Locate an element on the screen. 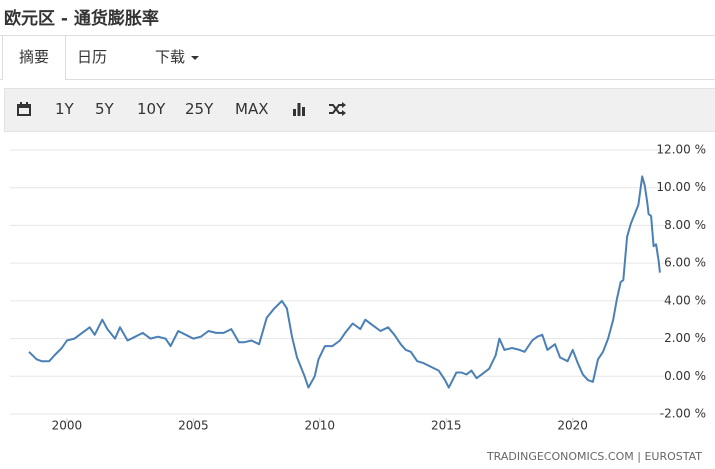  page-title: 欧元区 - 通货膨胀率 is located at coordinates (81, 19).